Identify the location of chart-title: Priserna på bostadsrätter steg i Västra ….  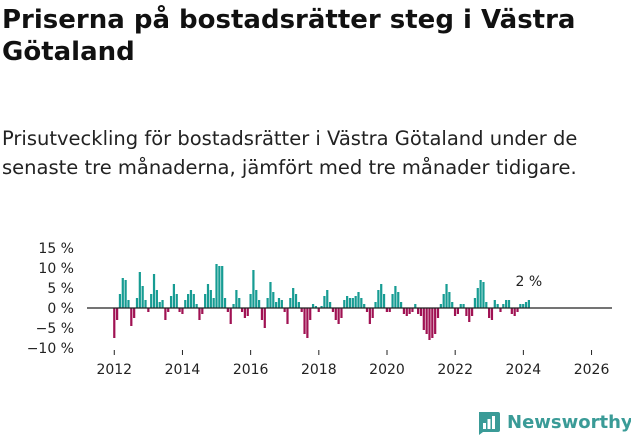
(289, 36).